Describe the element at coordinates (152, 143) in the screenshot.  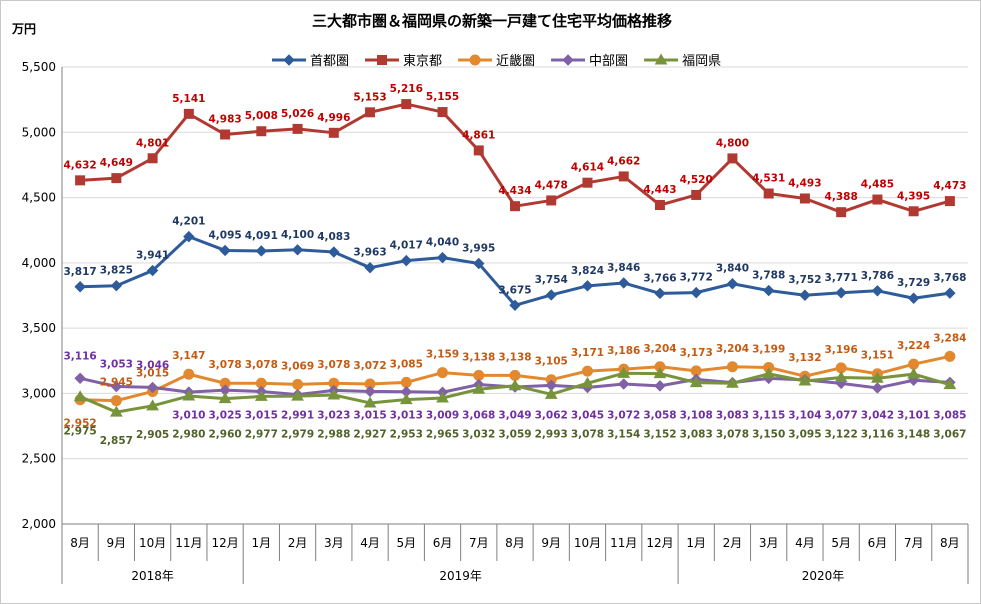
I see `data-label: 4,801` at that location.